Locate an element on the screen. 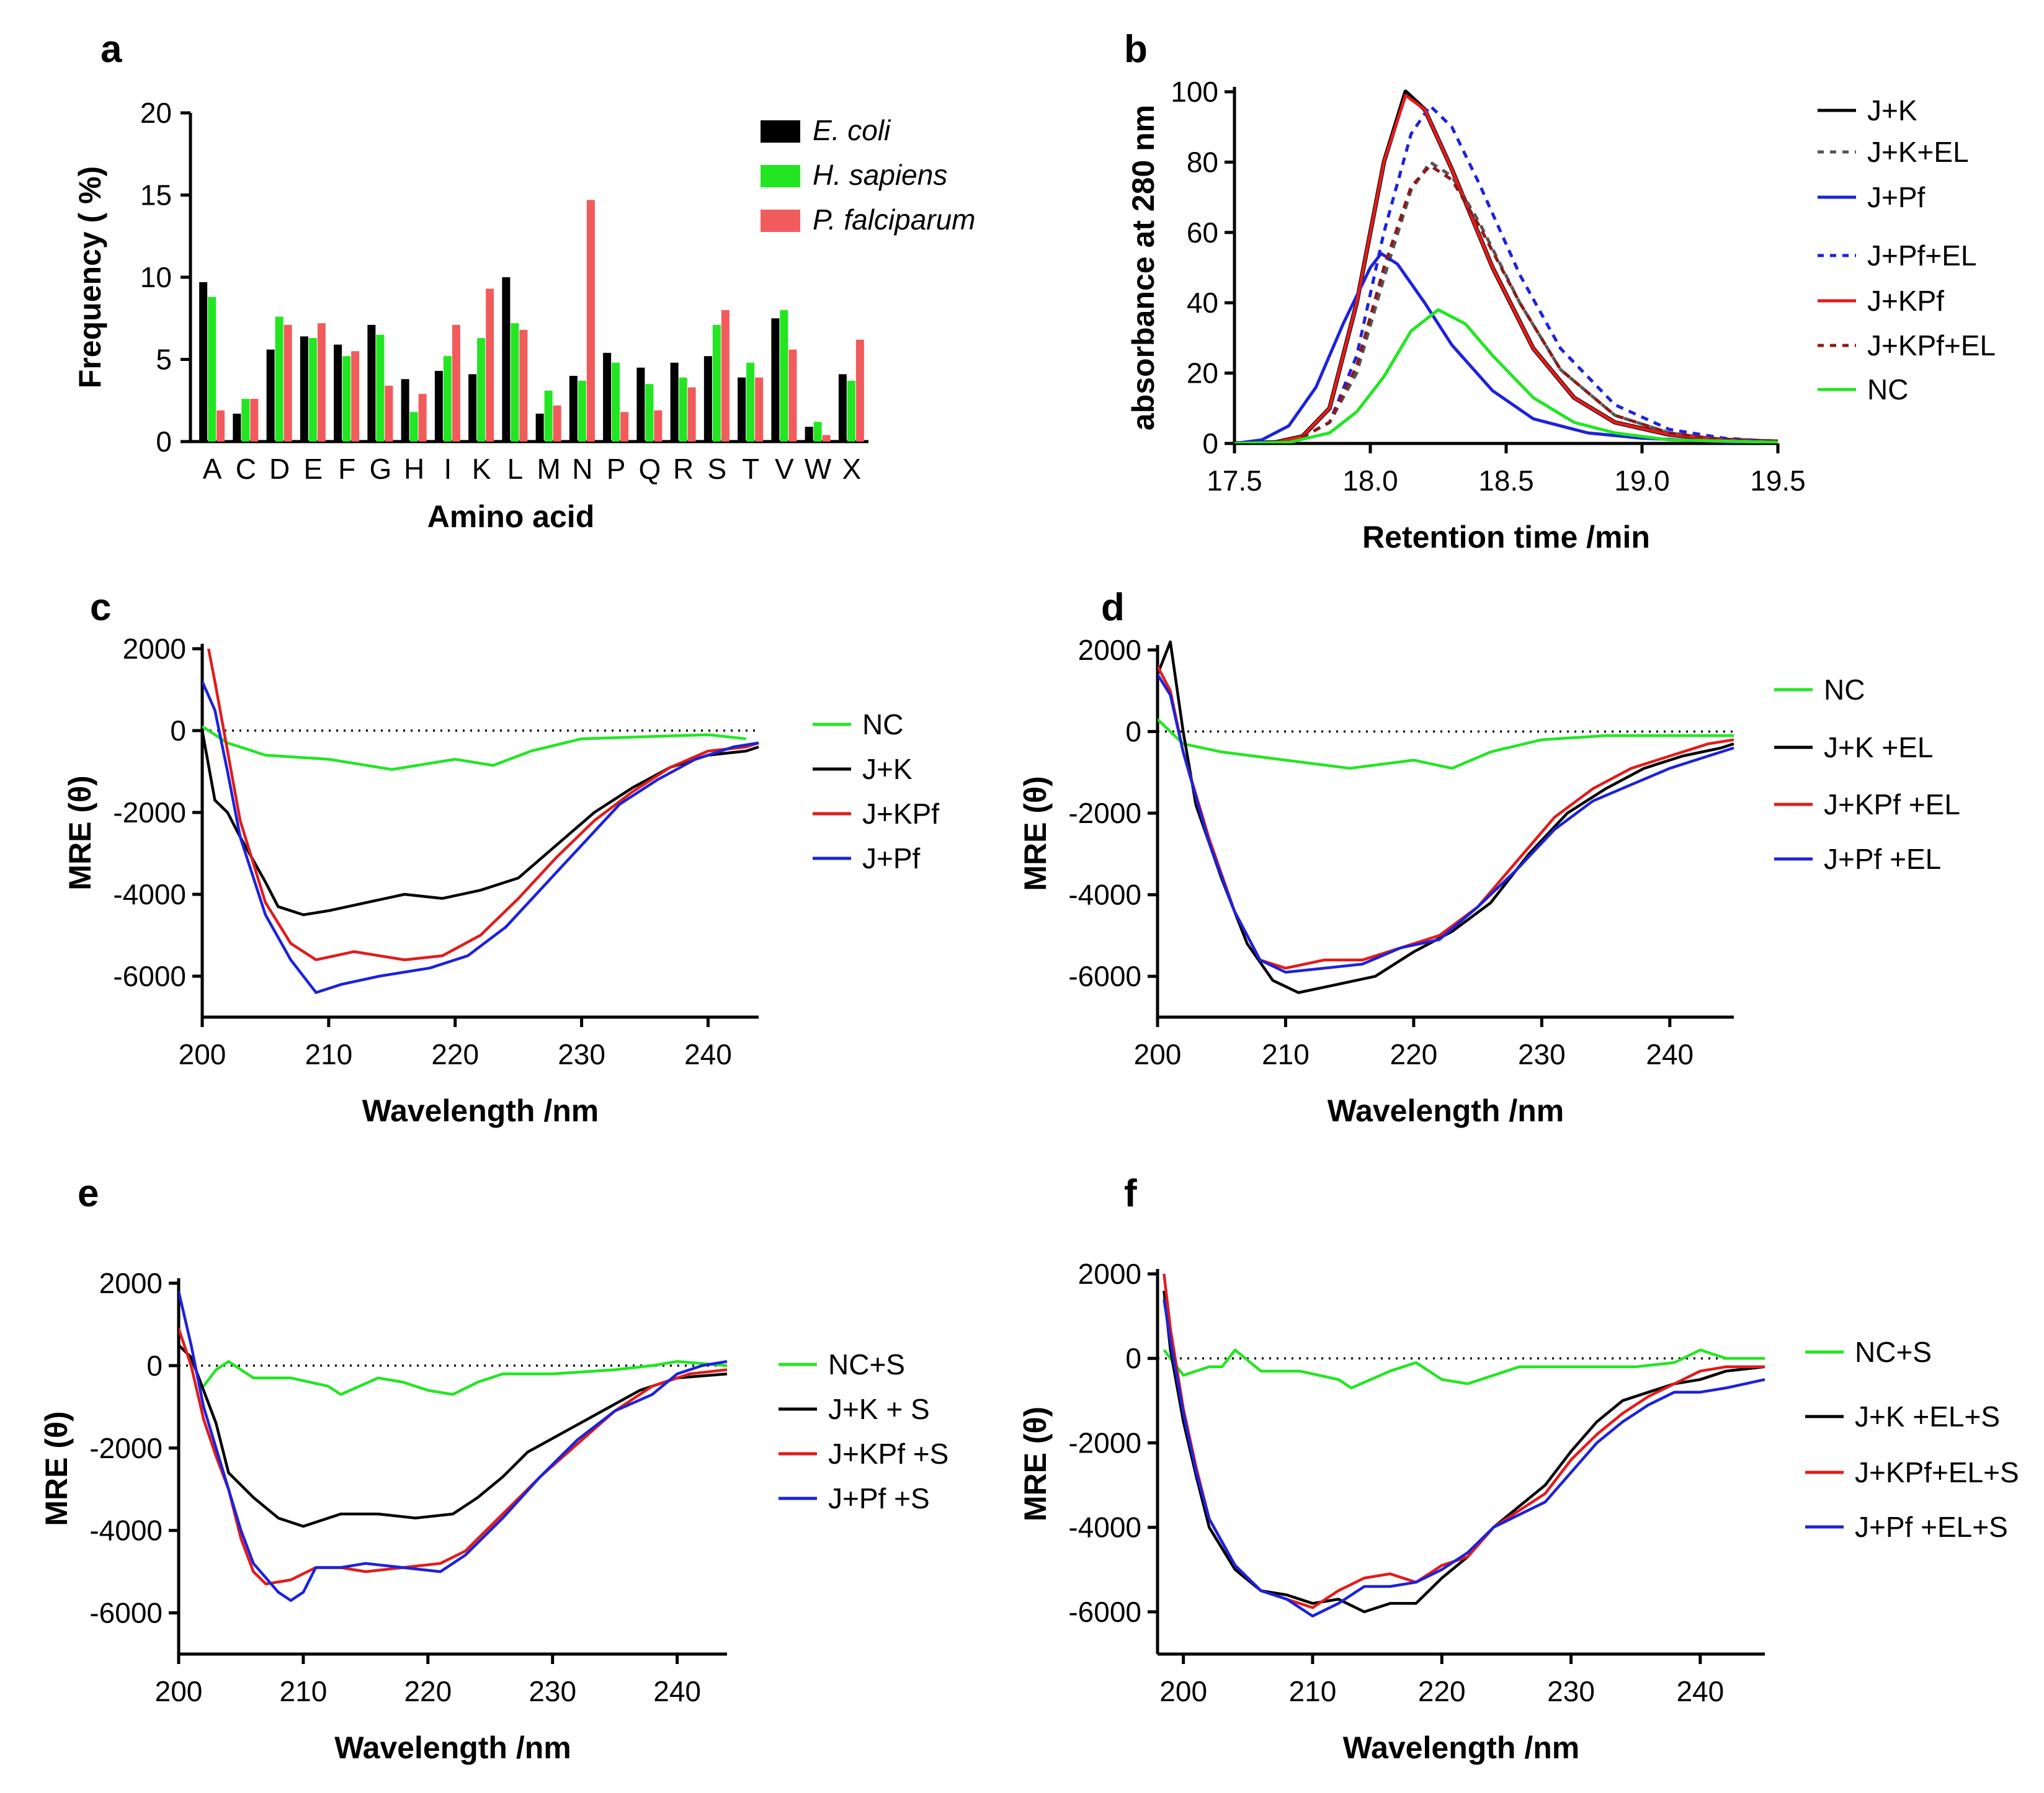  x-tick-label: 18.5 is located at coordinates (1506, 481).